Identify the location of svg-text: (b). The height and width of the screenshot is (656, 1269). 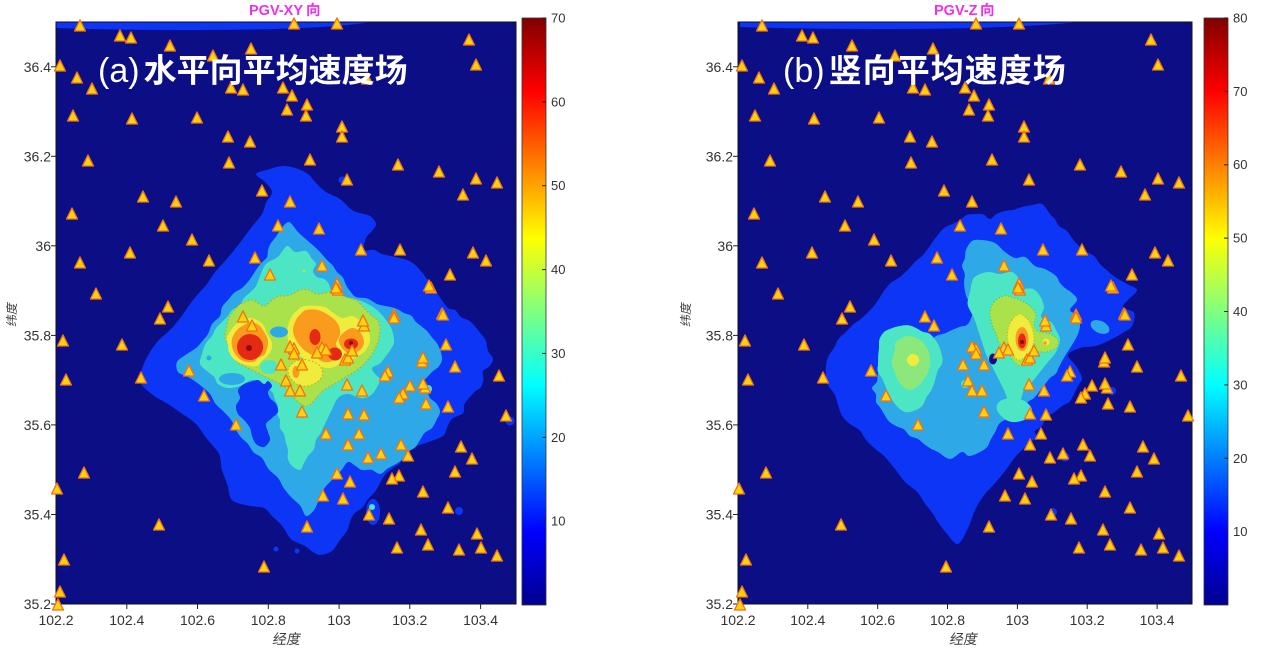
(804, 71).